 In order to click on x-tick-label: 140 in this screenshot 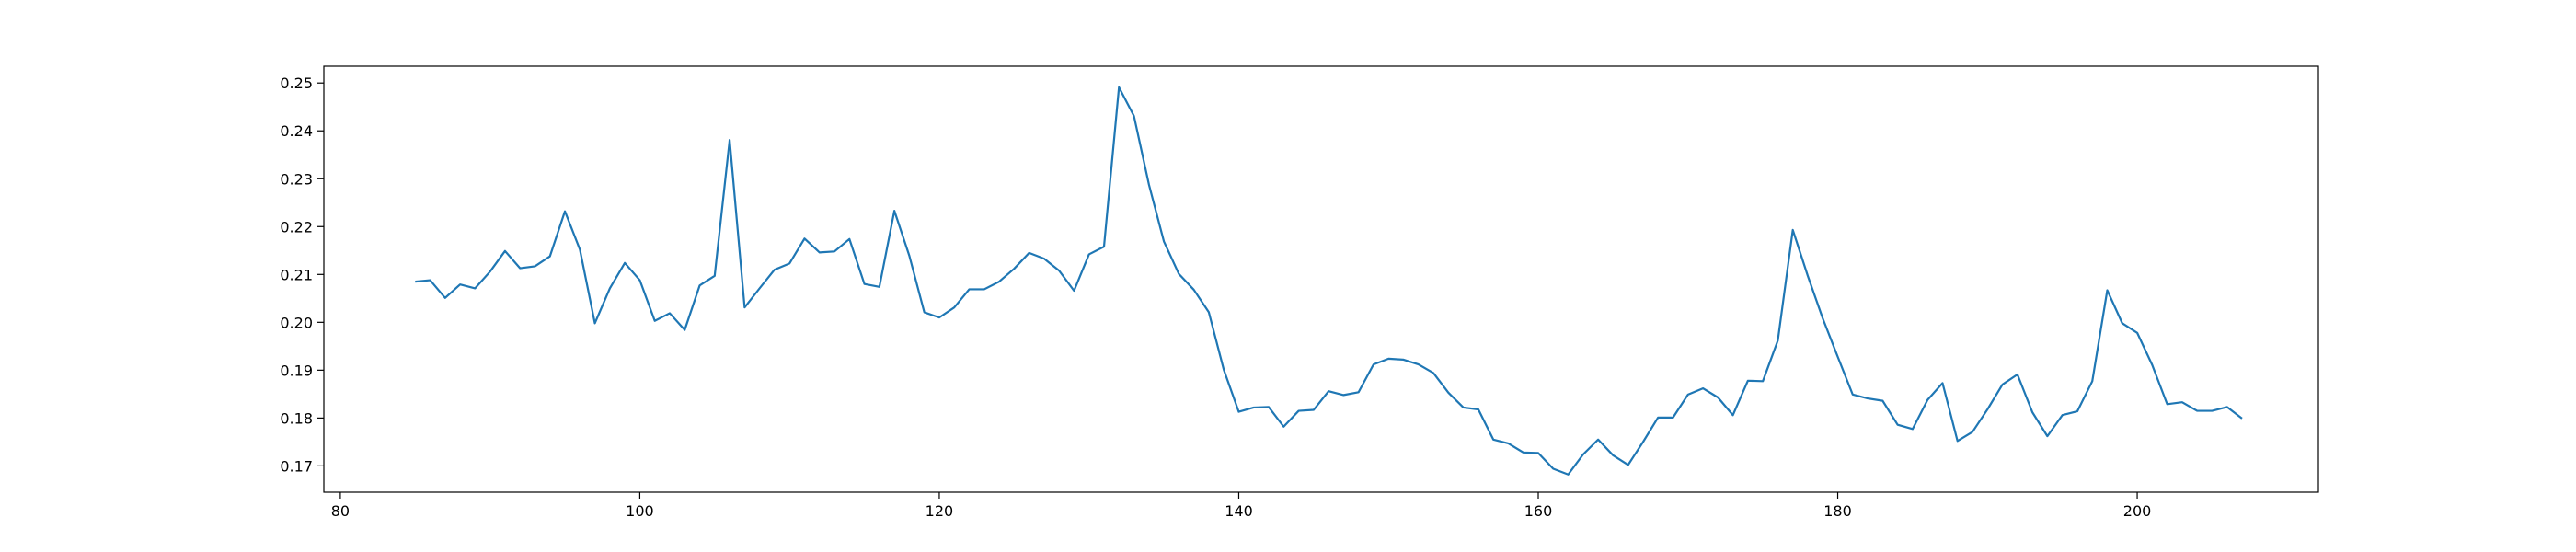, I will do `click(1239, 511)`.